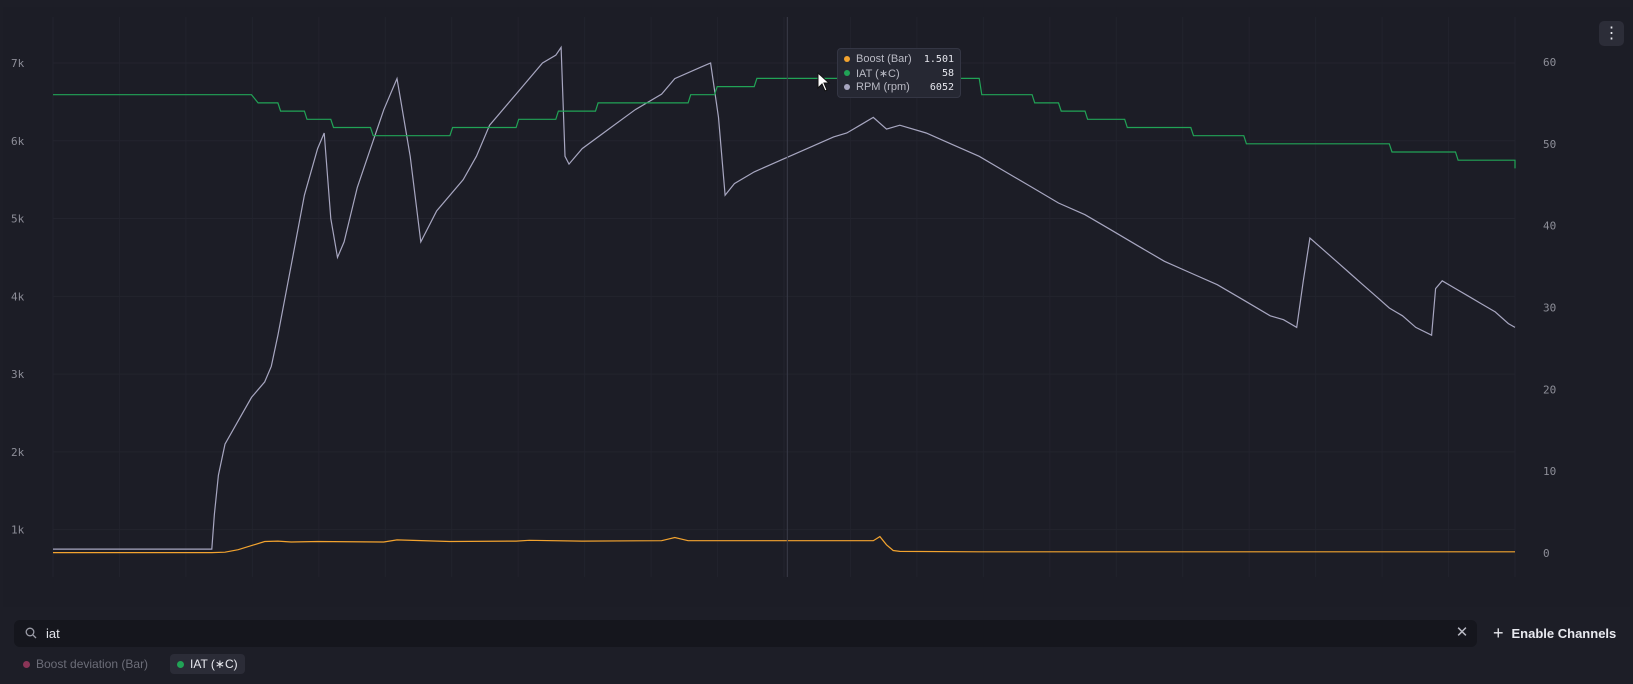 This screenshot has height=684, width=1633. What do you see at coordinates (214, 664) in the screenshot?
I see `chip-label: IAT (∗C)` at bounding box center [214, 664].